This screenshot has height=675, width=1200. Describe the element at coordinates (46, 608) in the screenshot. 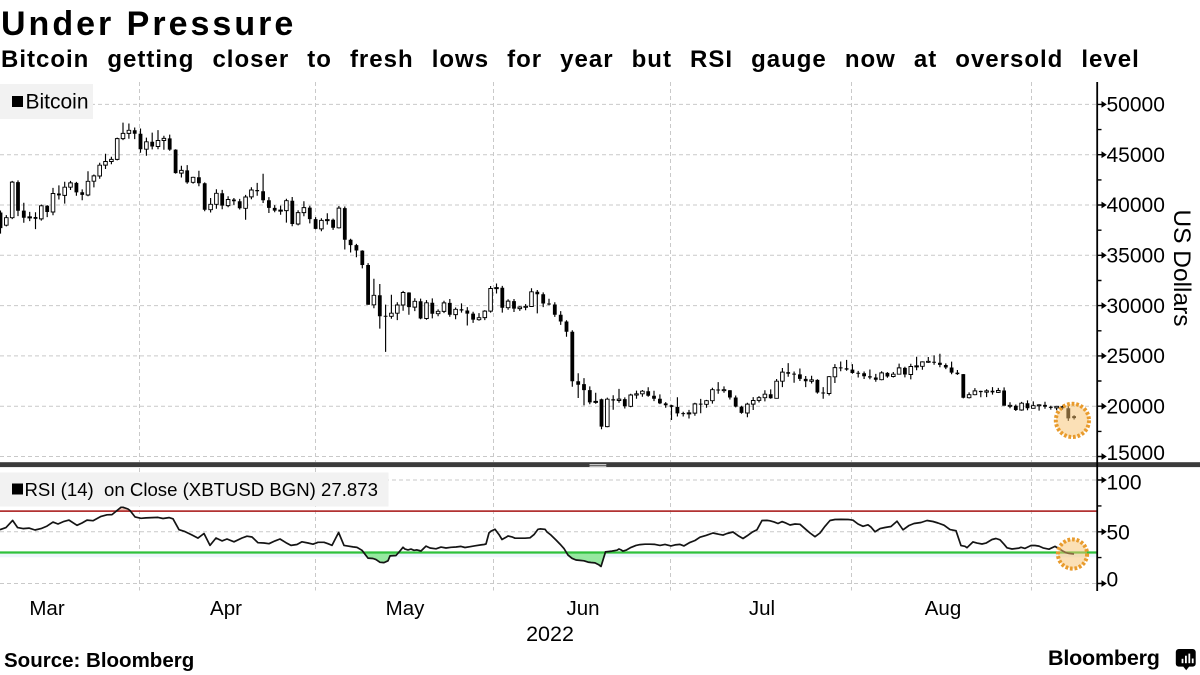

I see `svg-text: Mar` at that location.